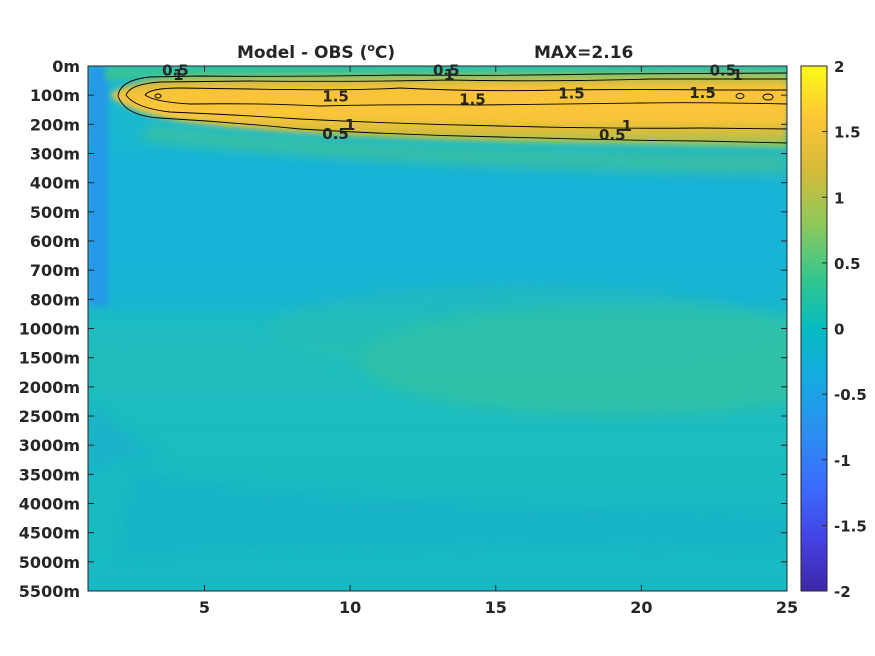  Describe the element at coordinates (641, 607) in the screenshot. I see `x-tick-label: 20` at that location.